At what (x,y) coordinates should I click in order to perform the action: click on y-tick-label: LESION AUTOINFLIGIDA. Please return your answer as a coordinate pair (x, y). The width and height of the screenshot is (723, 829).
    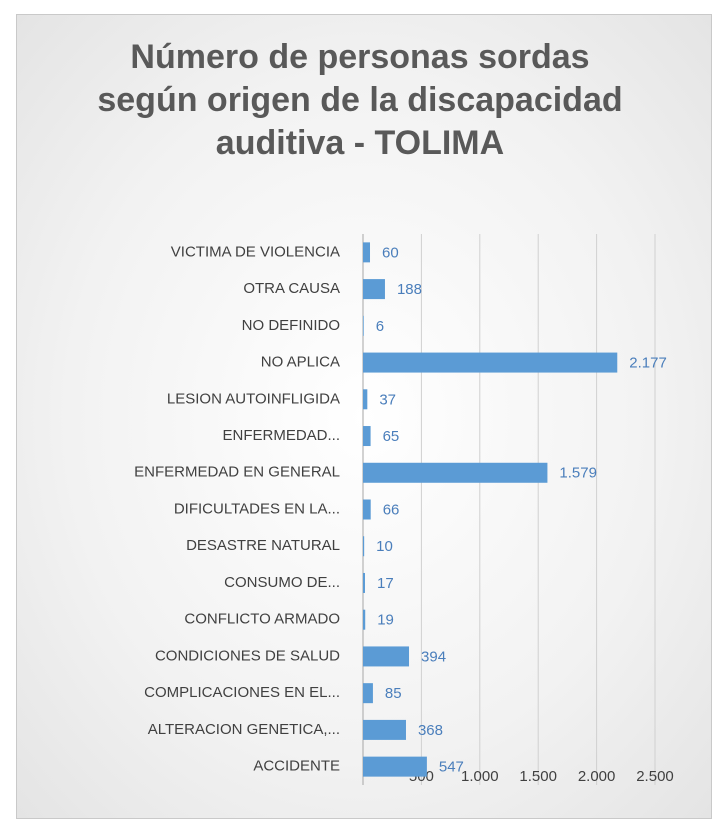
    Looking at the image, I should click on (253, 398).